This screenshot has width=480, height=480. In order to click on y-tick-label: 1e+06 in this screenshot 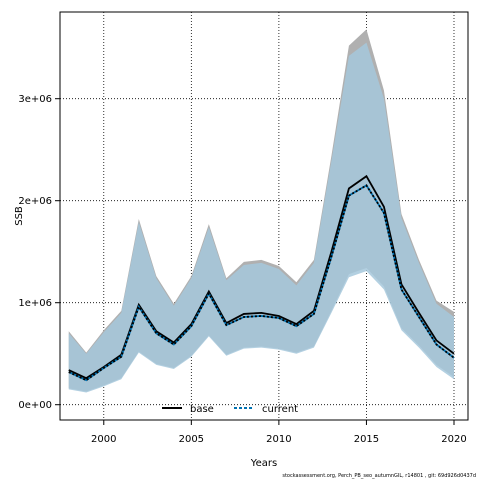, I will do `click(35, 303)`.